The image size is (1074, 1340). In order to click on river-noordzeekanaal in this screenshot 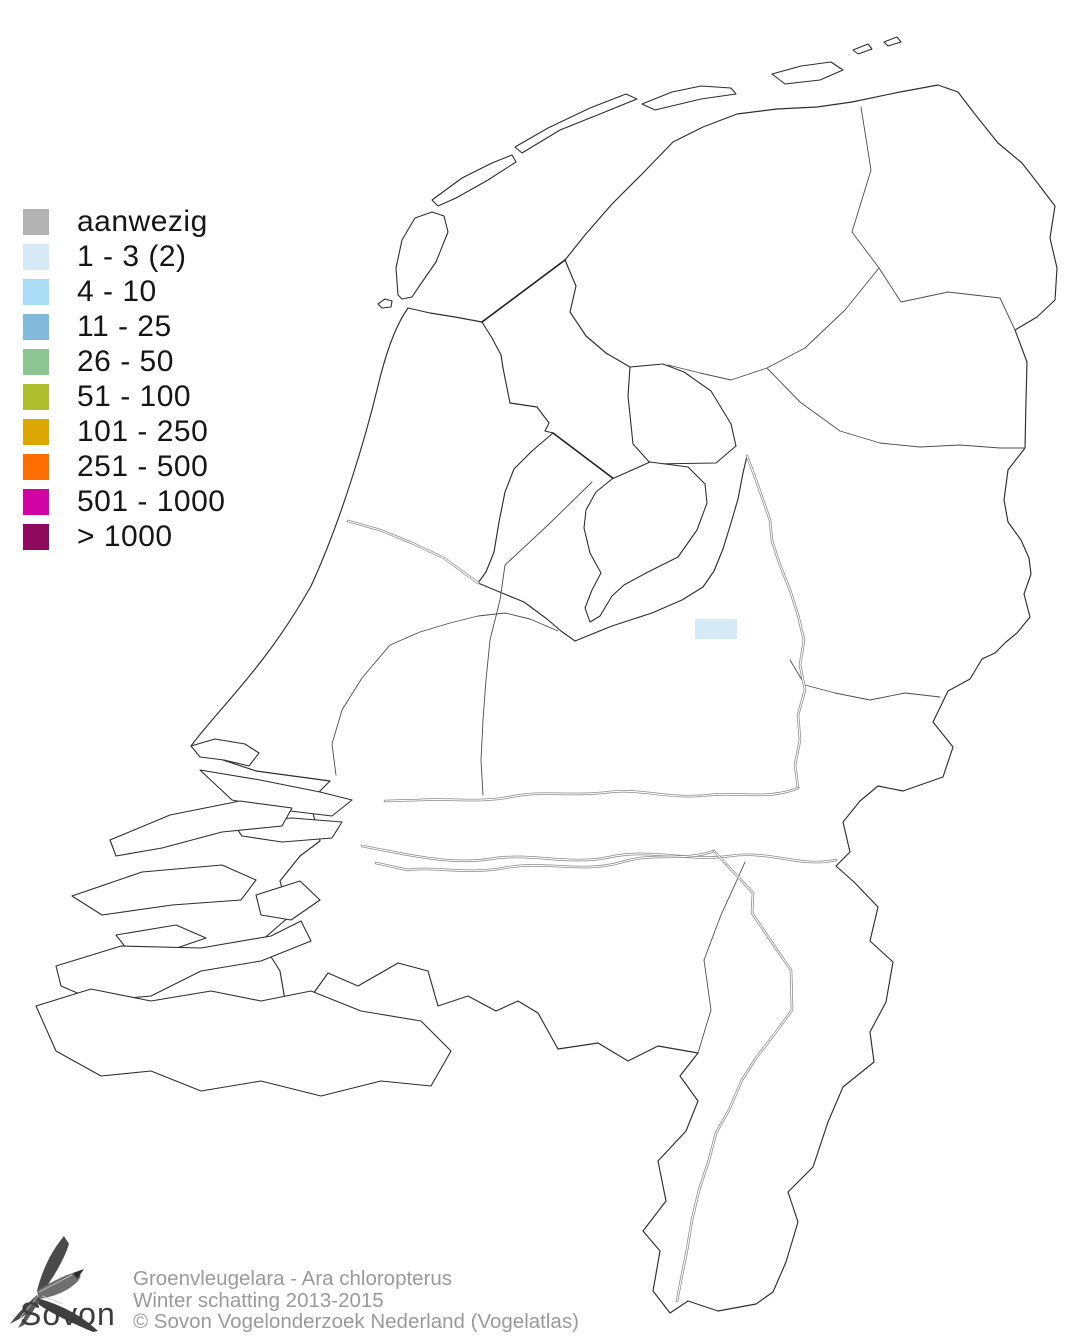, I will do `click(413, 552)`.